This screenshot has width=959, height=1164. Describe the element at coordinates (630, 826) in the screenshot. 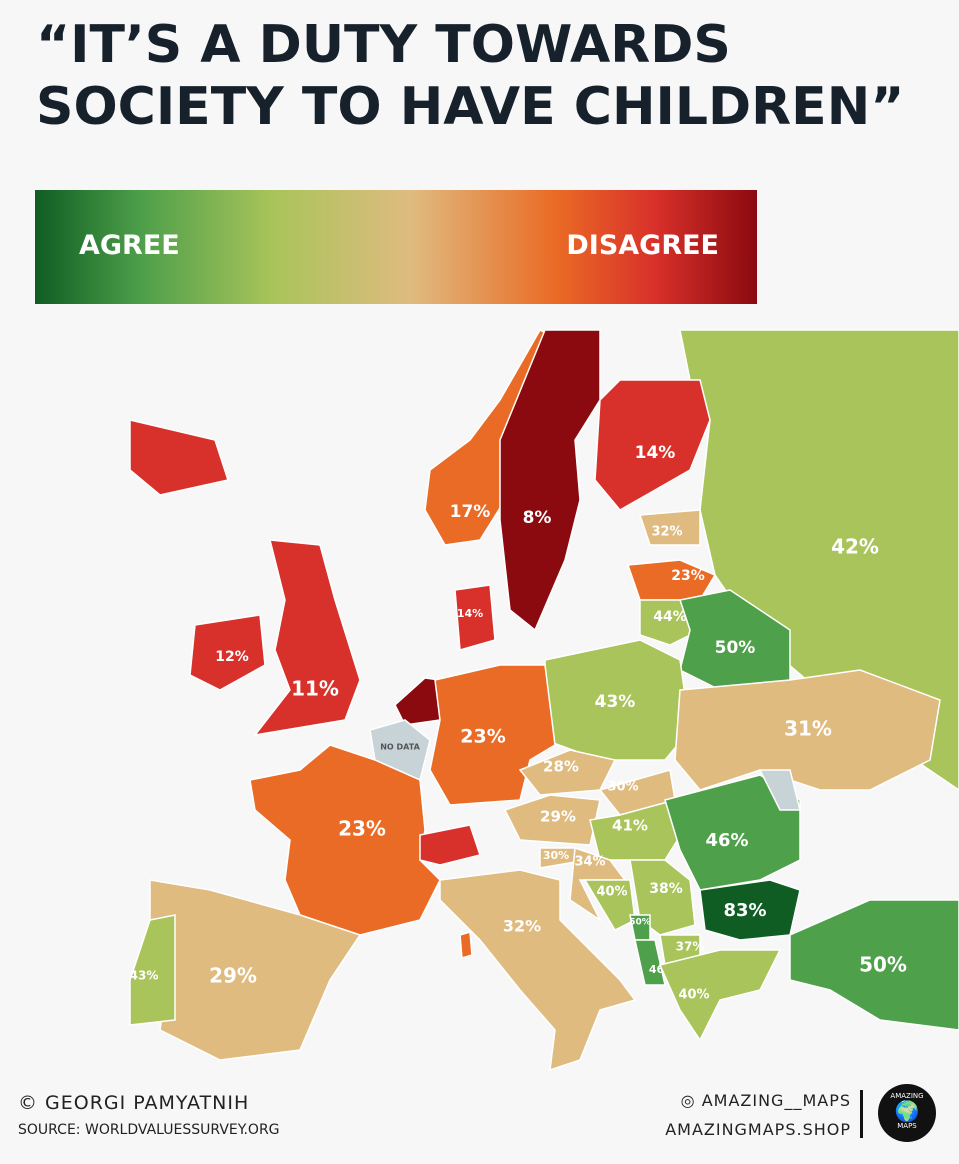

I see `value-label-hungary: 41%` at that location.